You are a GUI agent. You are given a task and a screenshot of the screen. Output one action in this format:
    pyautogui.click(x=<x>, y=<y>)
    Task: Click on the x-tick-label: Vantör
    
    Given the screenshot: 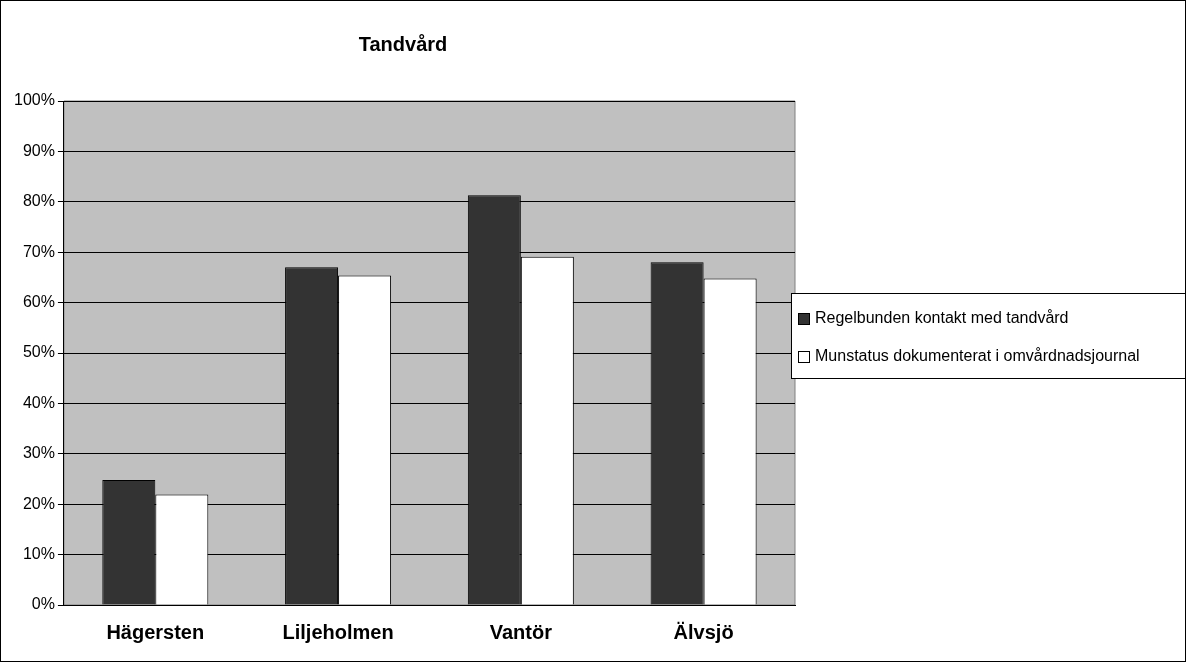 What is the action you would take?
    pyautogui.click(x=521, y=631)
    